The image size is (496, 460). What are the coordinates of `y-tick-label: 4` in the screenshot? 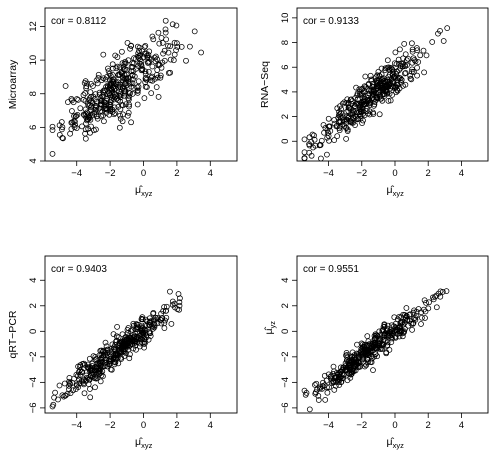 It's located at (33, 160).